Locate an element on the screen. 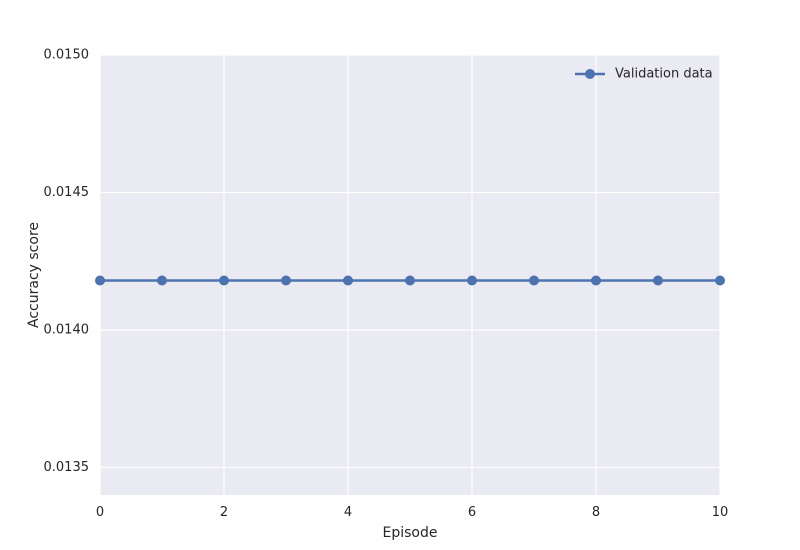  x-tick-label: 8 is located at coordinates (596, 512).